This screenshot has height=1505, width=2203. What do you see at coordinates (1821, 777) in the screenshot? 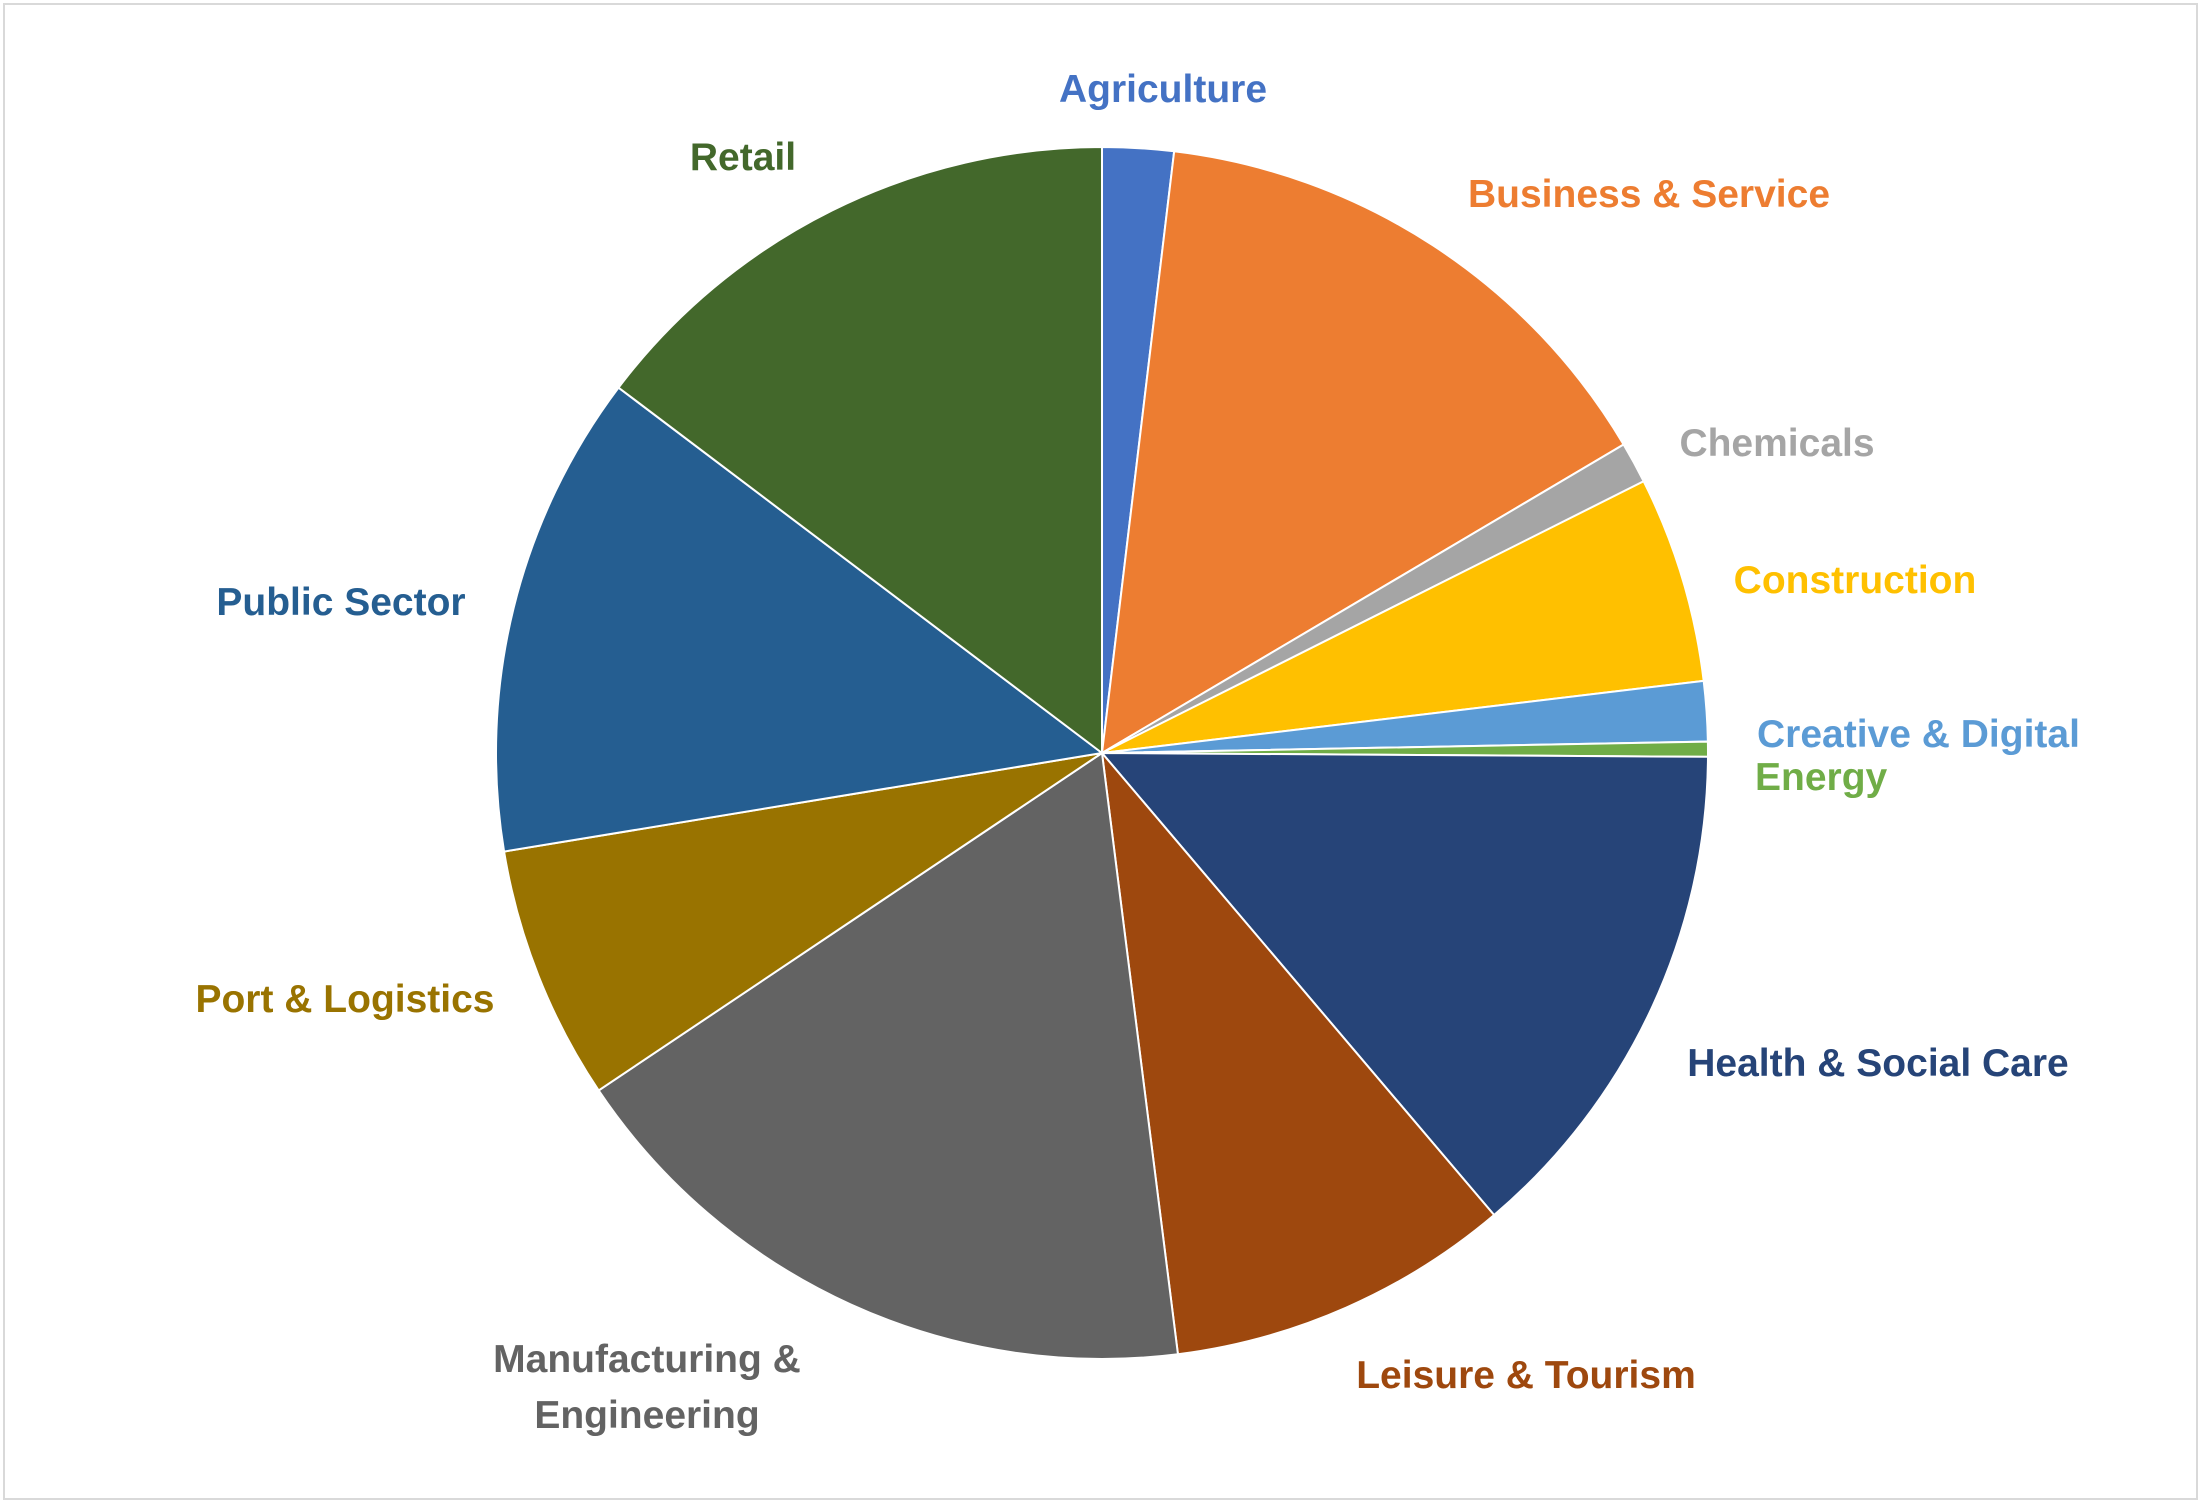
I see `slice-label-energy: Energy` at bounding box center [1821, 777].